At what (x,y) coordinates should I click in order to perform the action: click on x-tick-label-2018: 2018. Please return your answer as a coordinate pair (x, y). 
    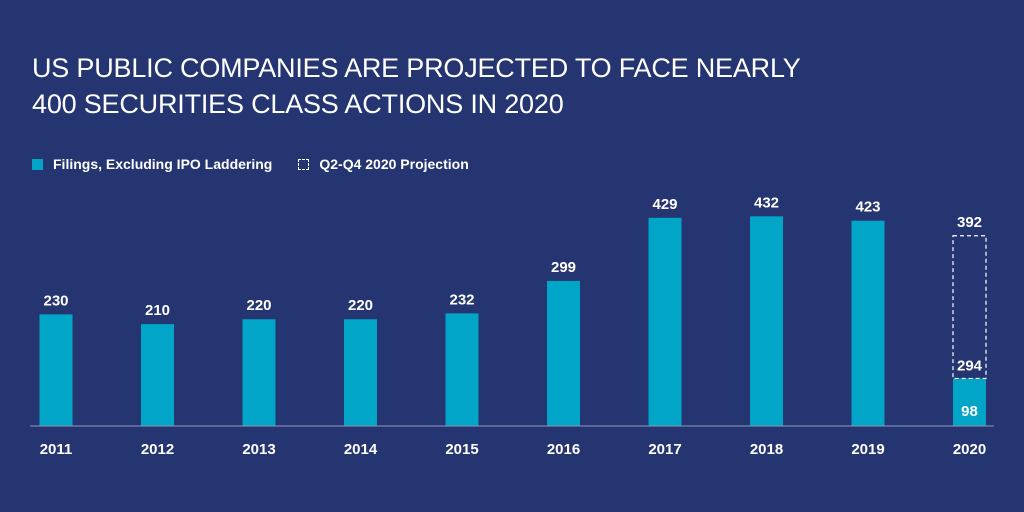
    Looking at the image, I should click on (766, 449).